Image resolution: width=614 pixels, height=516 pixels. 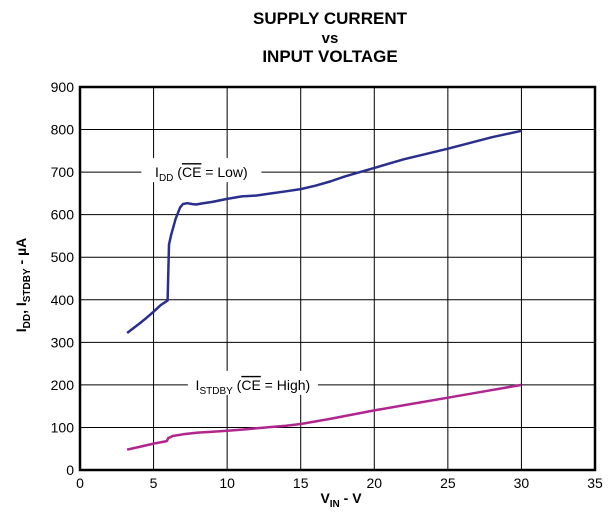 I want to click on y-tick-label: 600, so click(x=63, y=215).